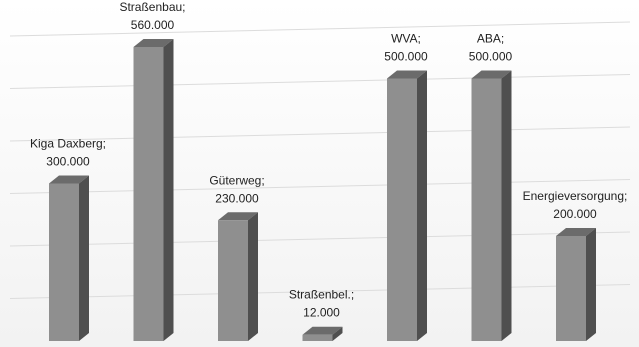 Image resolution: width=639 pixels, height=347 pixels. Describe the element at coordinates (406, 39) in the screenshot. I see `category-label: WVA;` at that location.